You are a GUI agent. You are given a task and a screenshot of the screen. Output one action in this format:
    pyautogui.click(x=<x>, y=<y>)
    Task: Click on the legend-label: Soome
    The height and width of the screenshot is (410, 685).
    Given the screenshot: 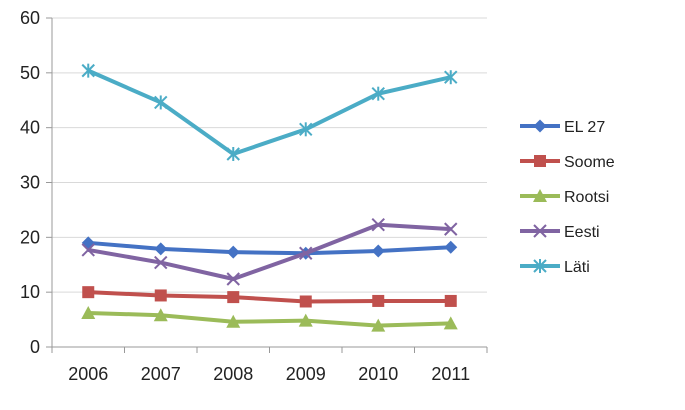 What is the action you would take?
    pyautogui.click(x=589, y=162)
    